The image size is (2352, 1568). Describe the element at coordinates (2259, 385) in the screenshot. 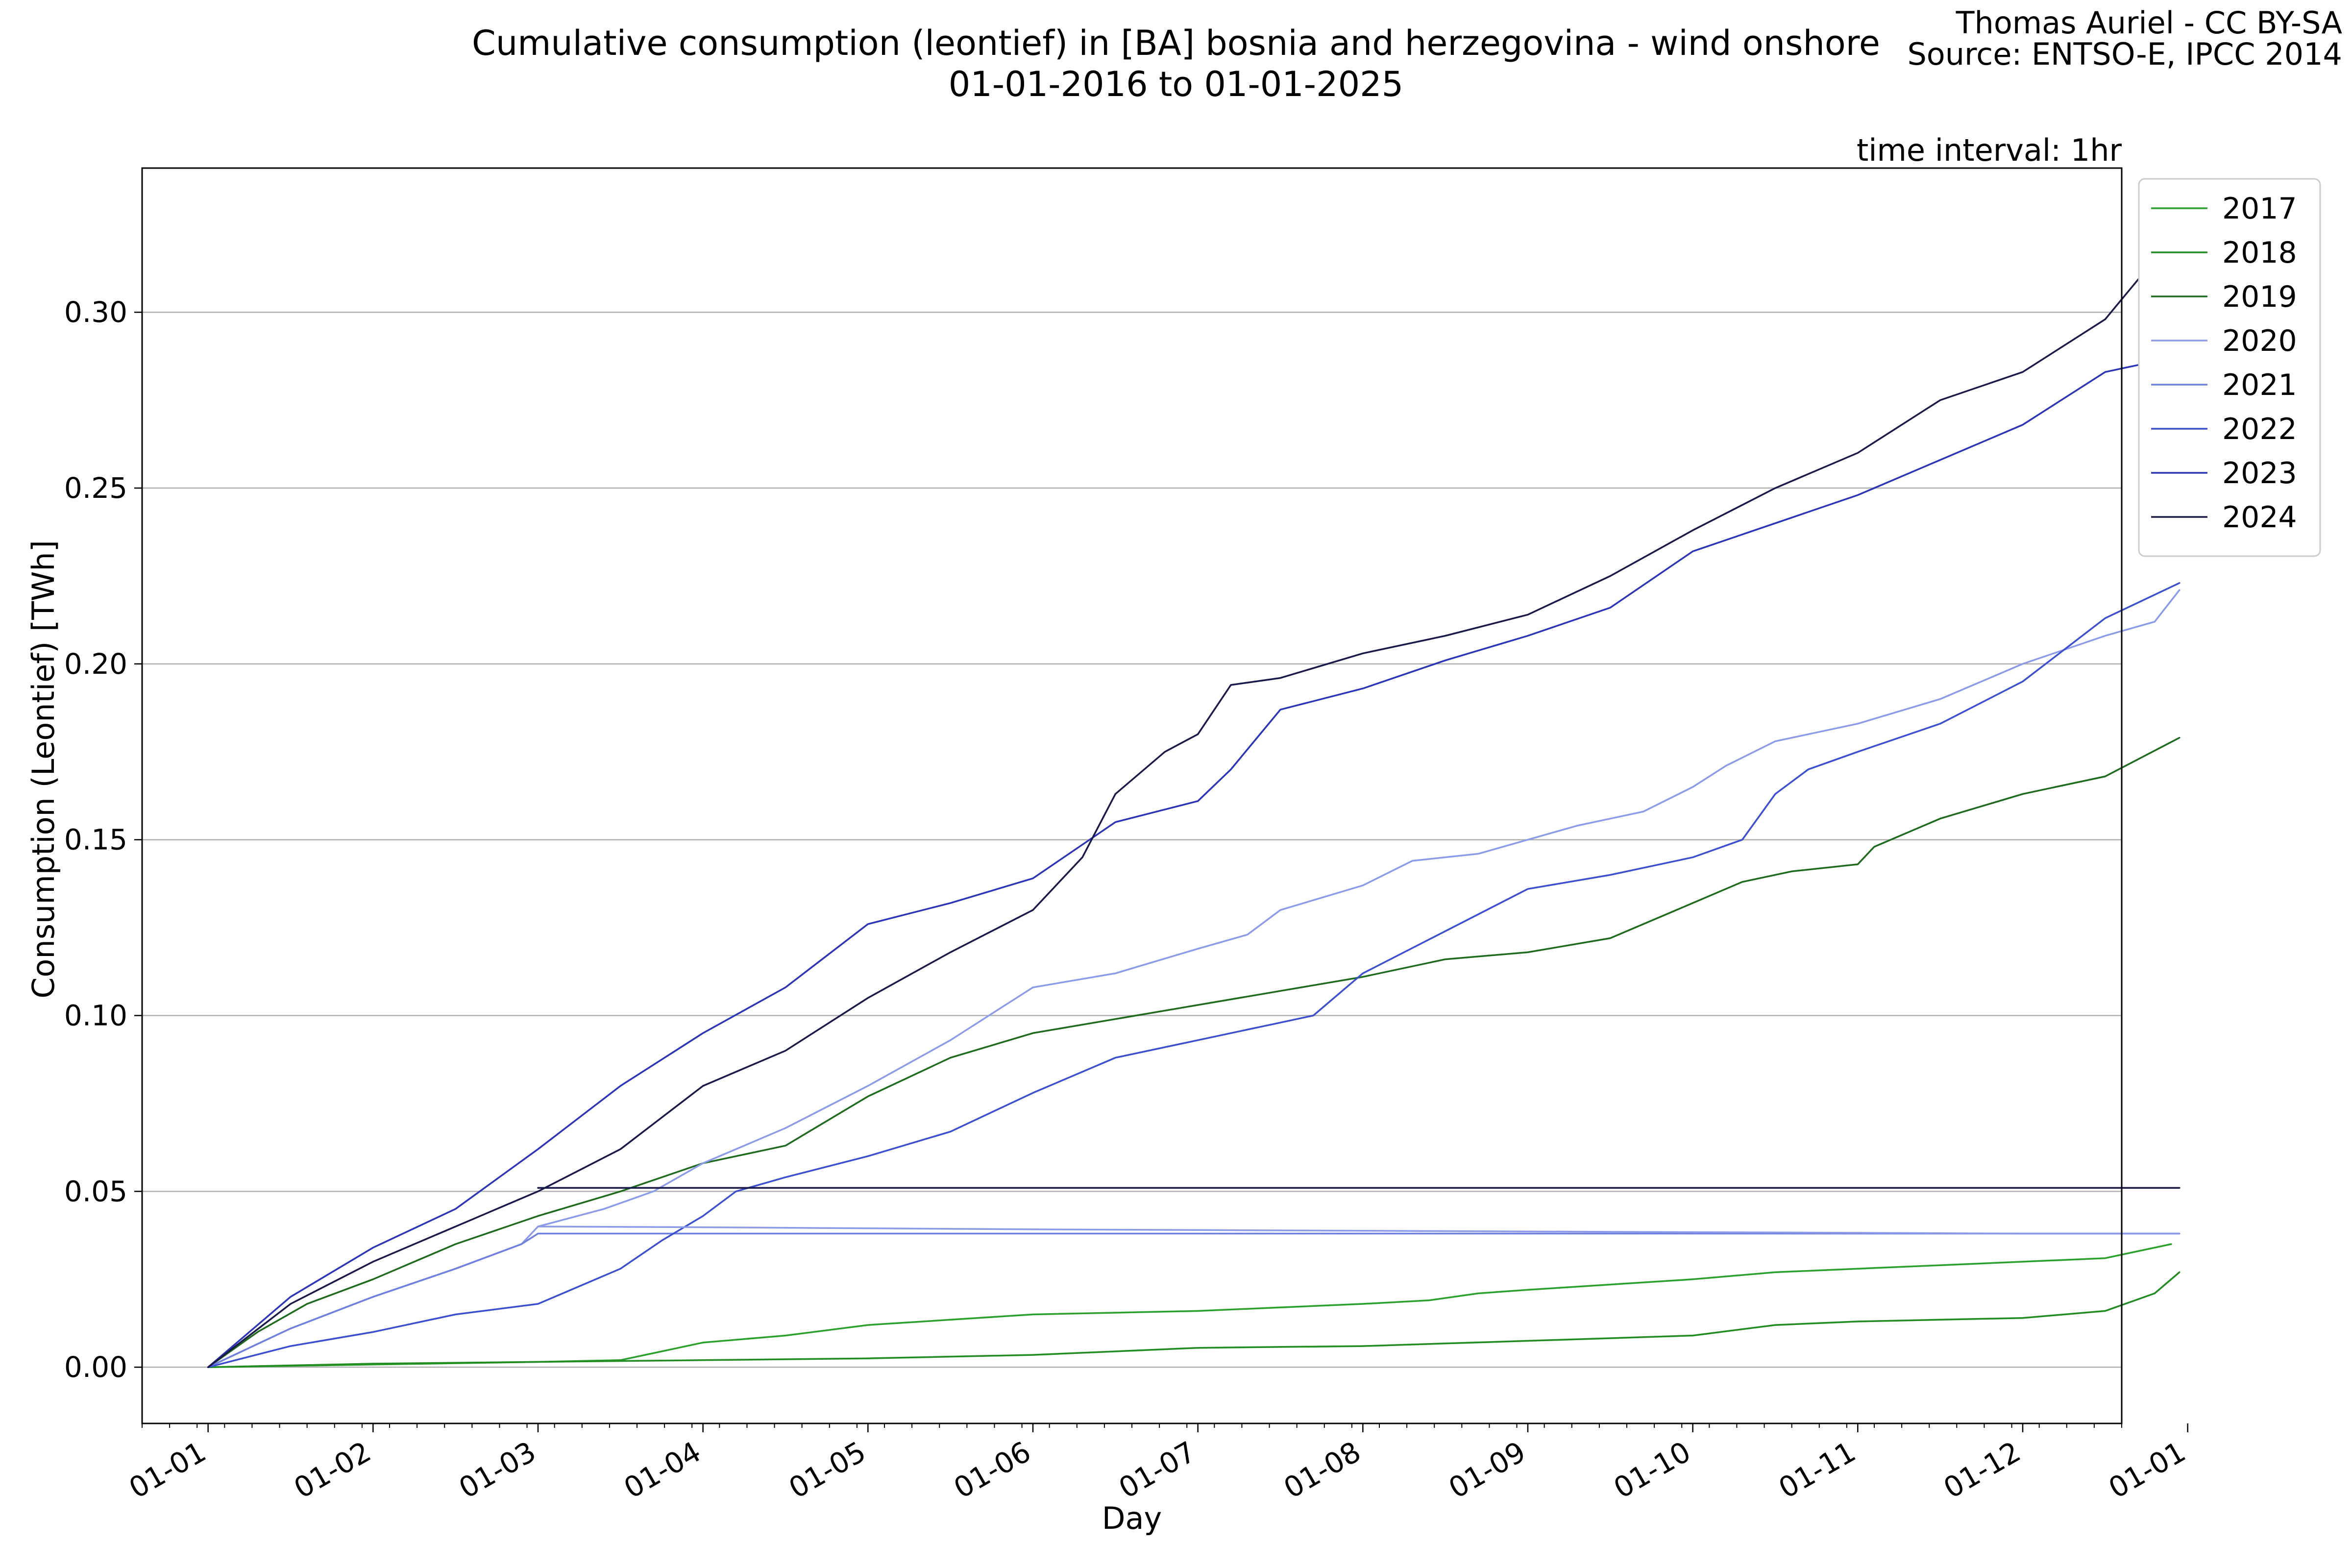

I see `legend-label-2021: 2021` at that location.